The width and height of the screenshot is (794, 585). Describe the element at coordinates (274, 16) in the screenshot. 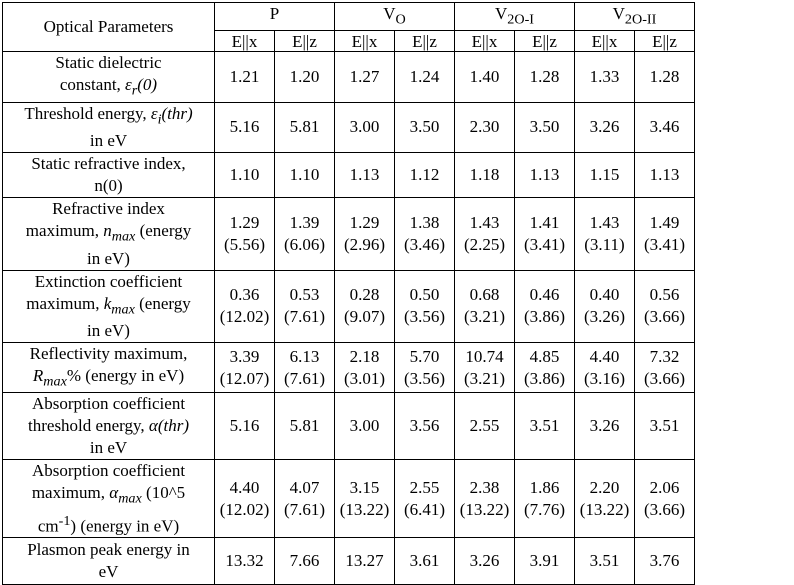

I see `header-group-p: P` at that location.